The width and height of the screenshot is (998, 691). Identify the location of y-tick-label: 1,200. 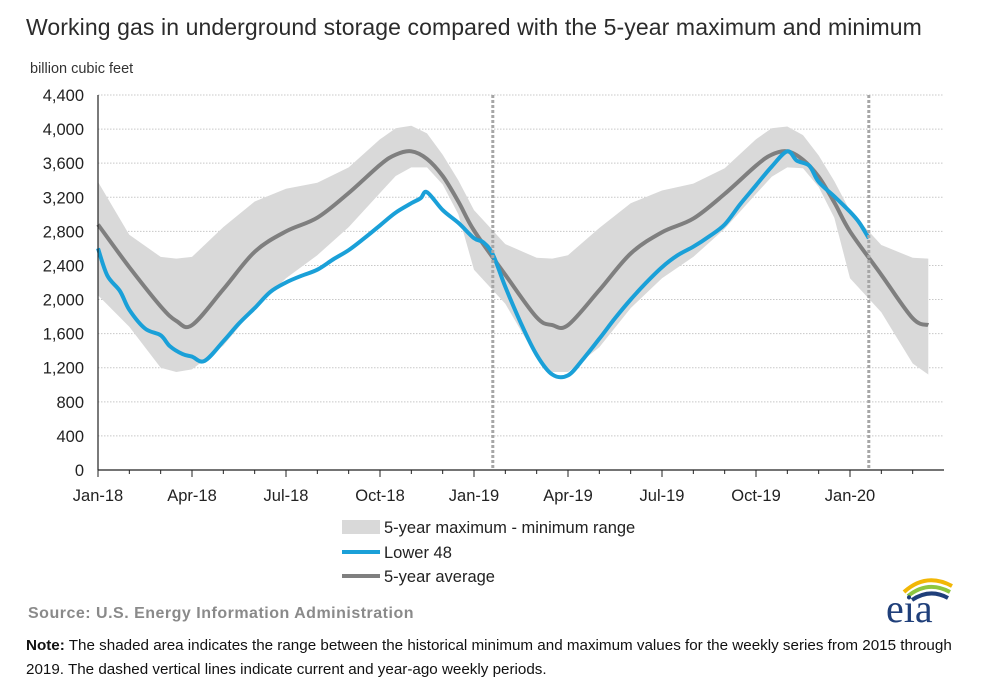
(63, 369).